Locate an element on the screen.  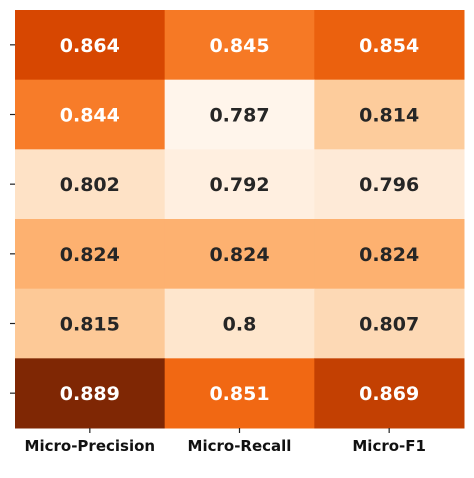
cell-value-label: 0.8 is located at coordinates (240, 325).